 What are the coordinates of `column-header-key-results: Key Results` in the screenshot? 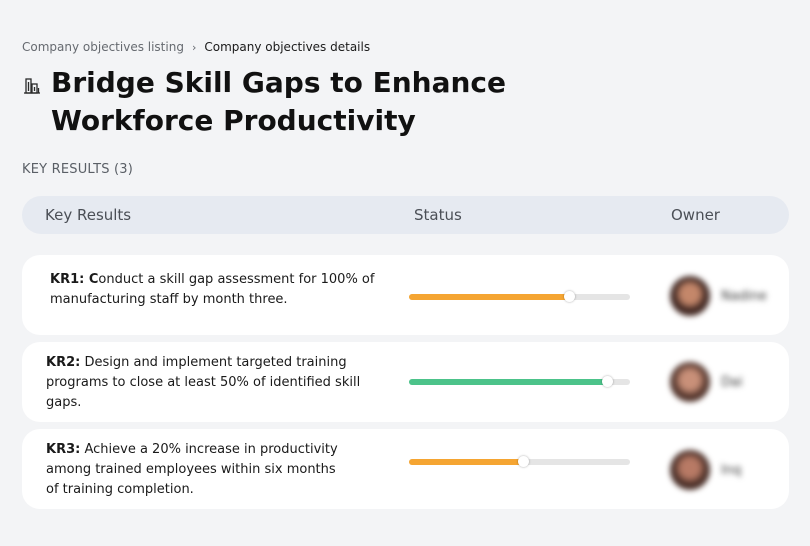 It's located at (88, 215).